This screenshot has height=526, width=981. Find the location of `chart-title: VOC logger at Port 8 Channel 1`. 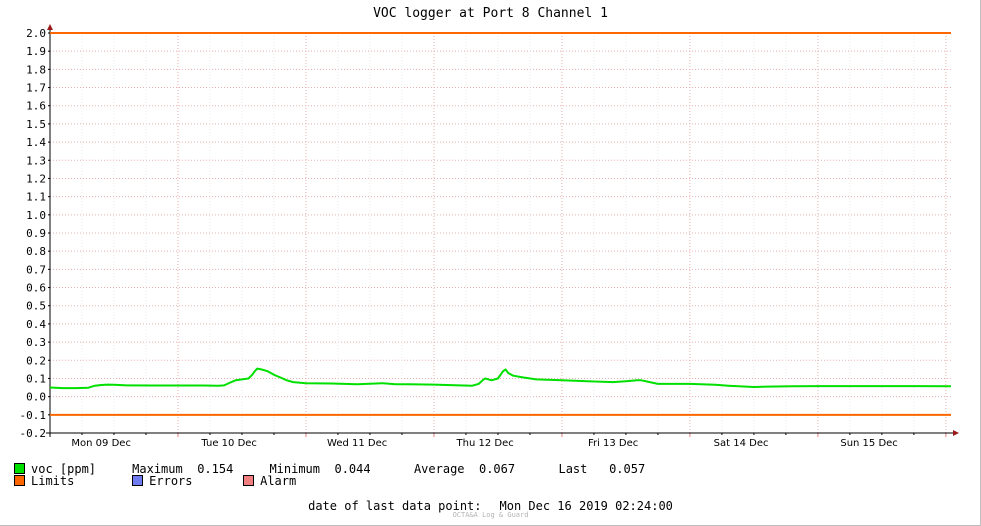

chart-title: VOC logger at Port 8 Channel 1 is located at coordinates (490, 13).